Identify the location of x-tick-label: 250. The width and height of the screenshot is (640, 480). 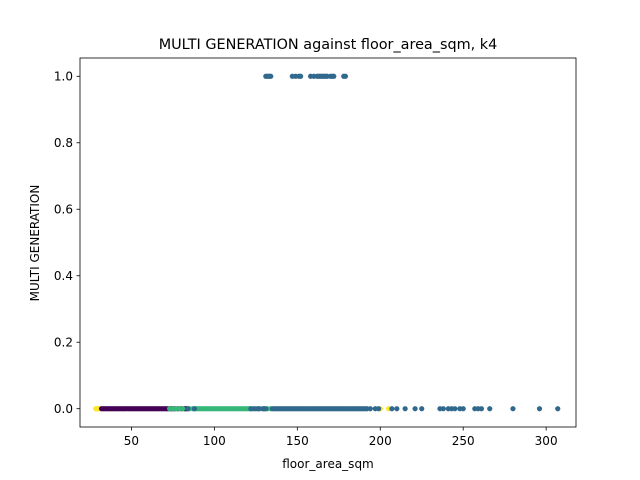
(463, 441).